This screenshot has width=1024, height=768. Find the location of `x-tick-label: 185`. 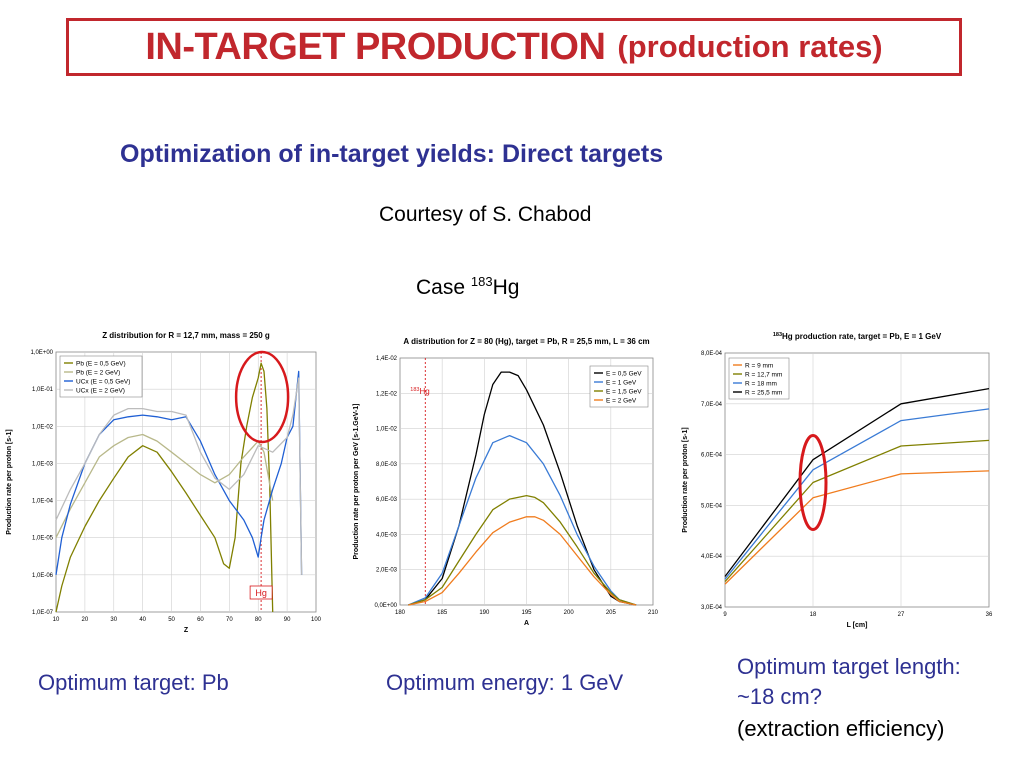

x-tick-label: 185 is located at coordinates (442, 613).